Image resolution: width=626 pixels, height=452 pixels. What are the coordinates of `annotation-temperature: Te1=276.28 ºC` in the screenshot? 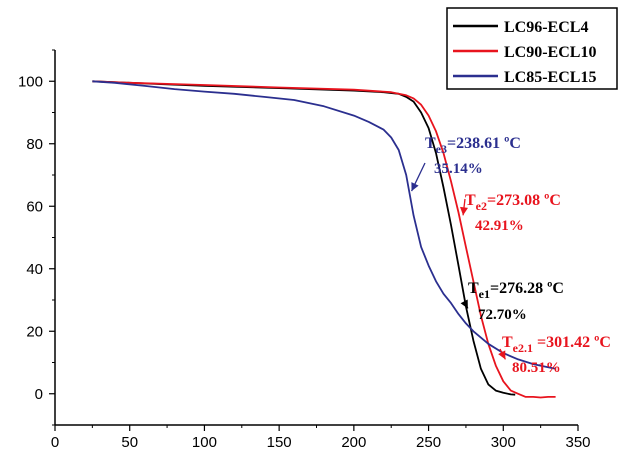 It's located at (516, 290).